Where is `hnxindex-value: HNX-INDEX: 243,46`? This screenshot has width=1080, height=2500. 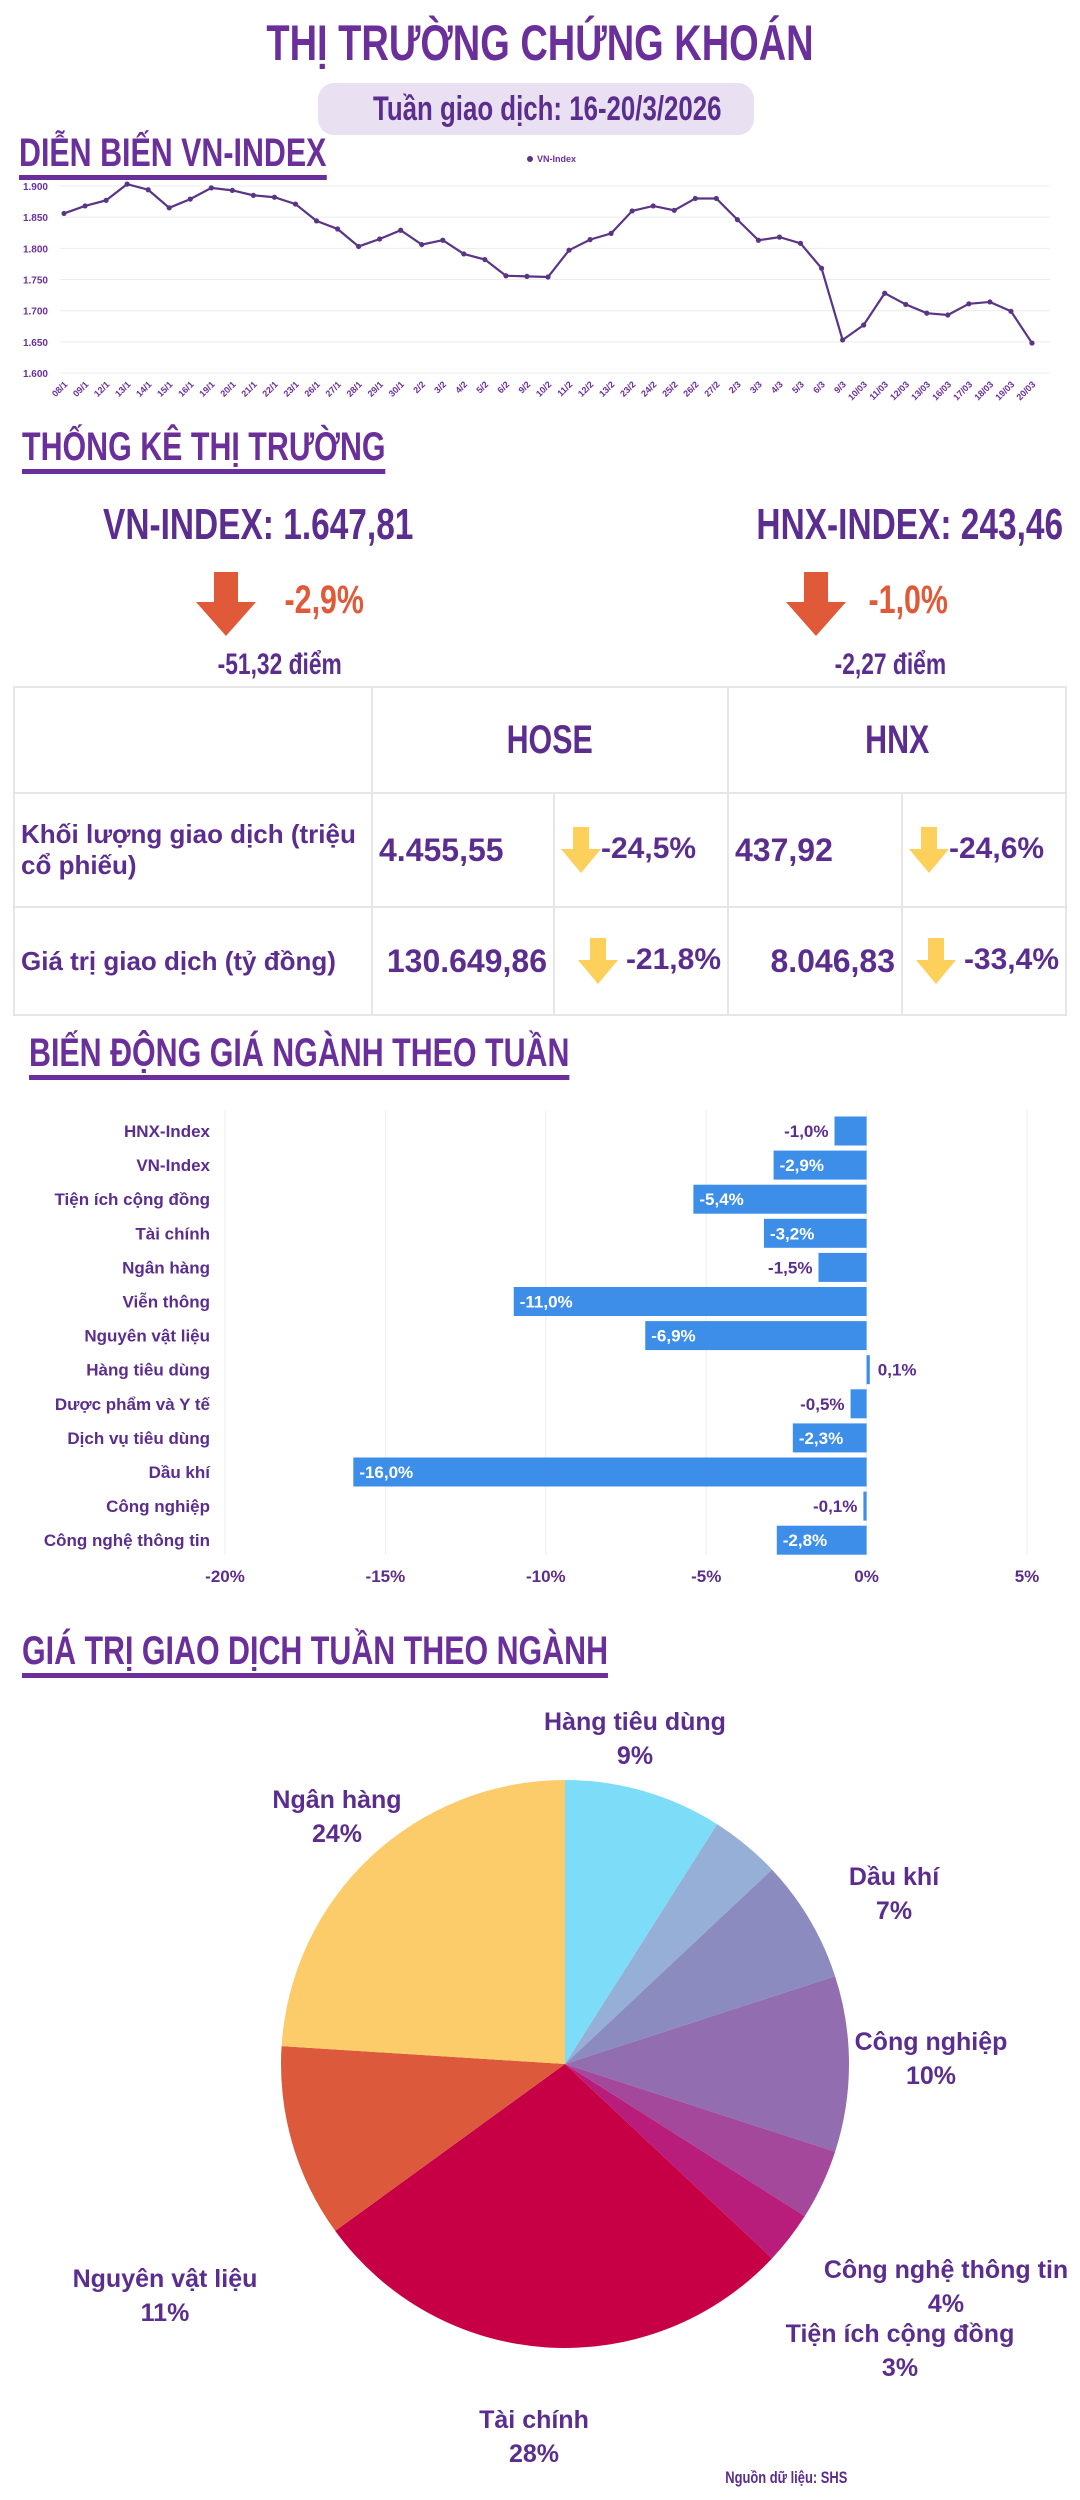 hnxindex-value: HNX-INDEX: 243,46 is located at coordinates (910, 524).